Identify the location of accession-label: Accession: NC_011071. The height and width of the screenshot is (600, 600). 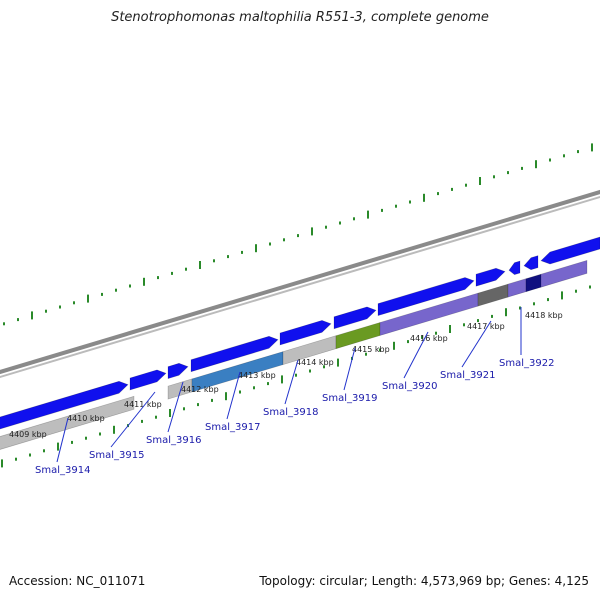
(77, 581).